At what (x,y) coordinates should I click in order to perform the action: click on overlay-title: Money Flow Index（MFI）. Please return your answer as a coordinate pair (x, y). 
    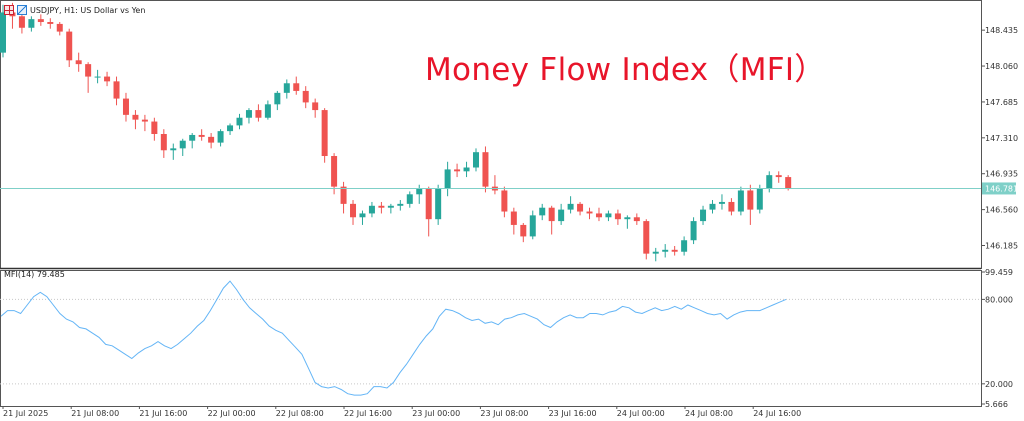
    Looking at the image, I should click on (625, 70).